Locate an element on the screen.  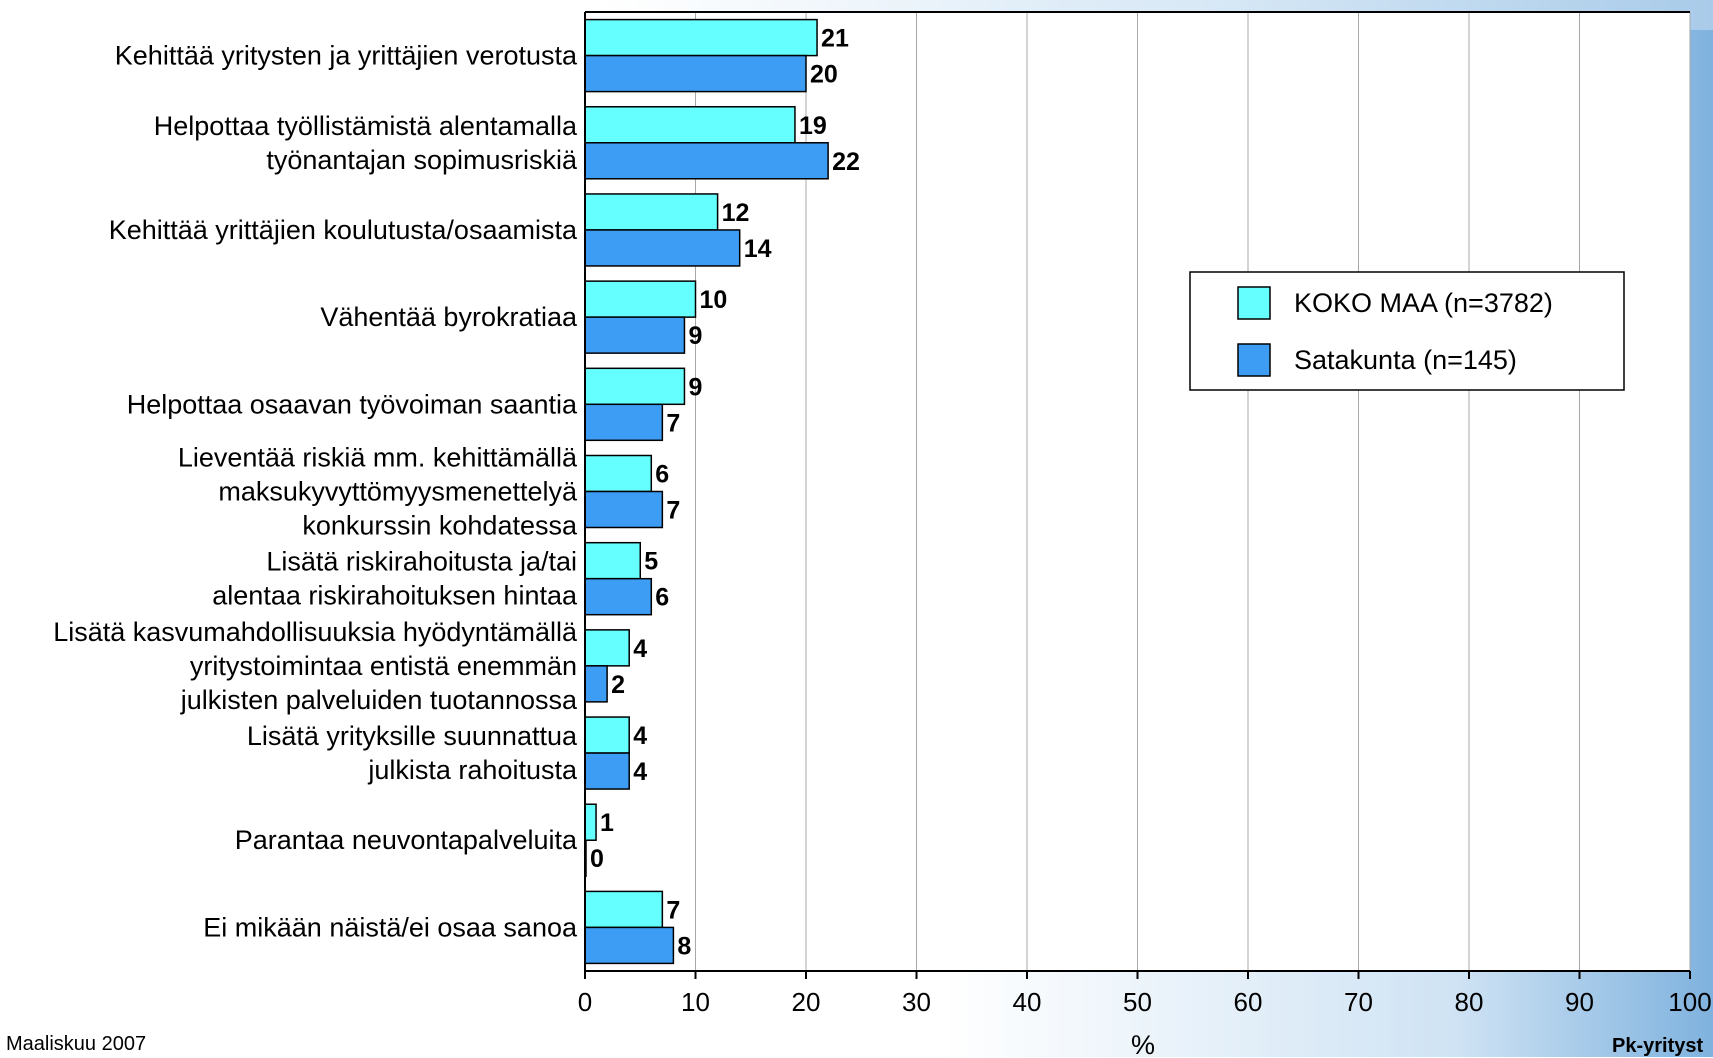
bar-s2-c6 is located at coordinates (624, 509).